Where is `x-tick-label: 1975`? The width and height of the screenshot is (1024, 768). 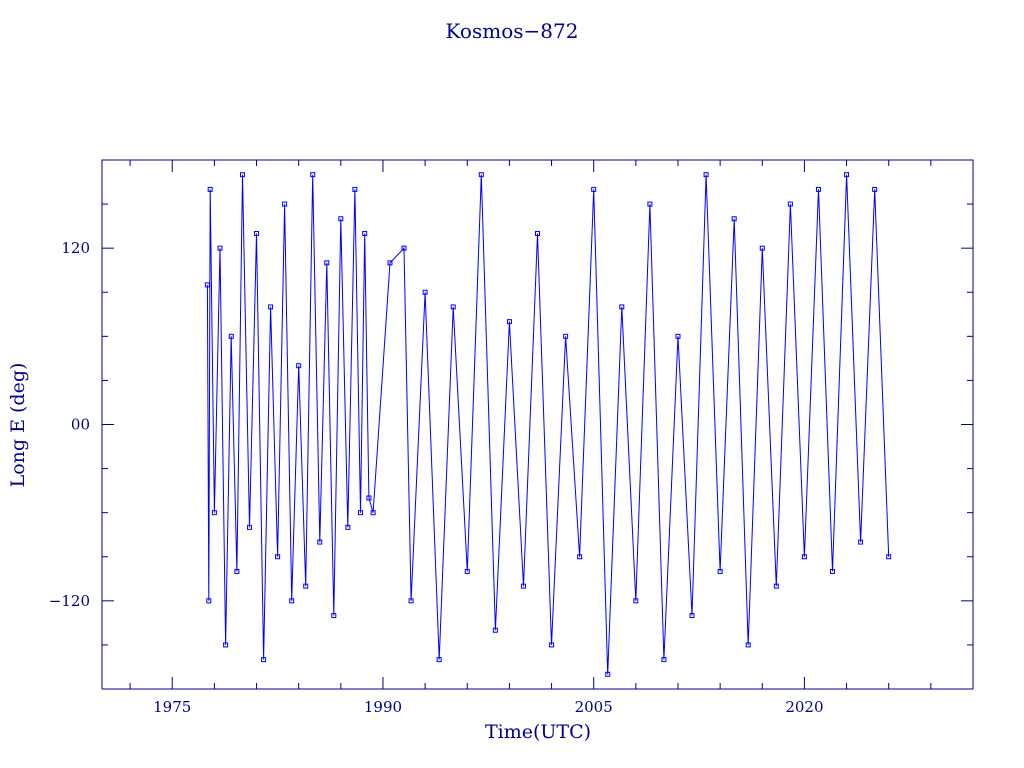 x-tick-label: 1975 is located at coordinates (172, 707).